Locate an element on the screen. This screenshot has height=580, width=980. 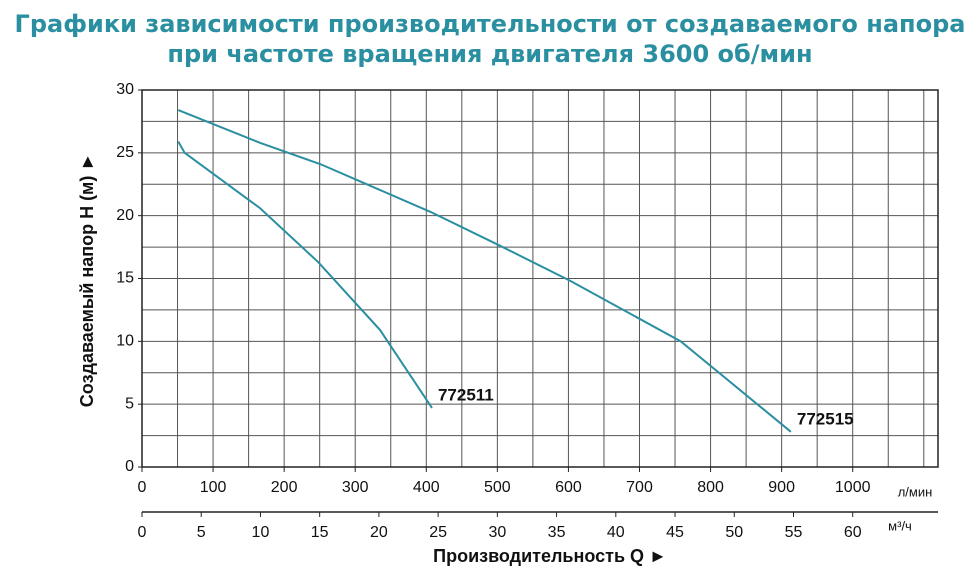
series-label: 772511 is located at coordinates (466, 394).